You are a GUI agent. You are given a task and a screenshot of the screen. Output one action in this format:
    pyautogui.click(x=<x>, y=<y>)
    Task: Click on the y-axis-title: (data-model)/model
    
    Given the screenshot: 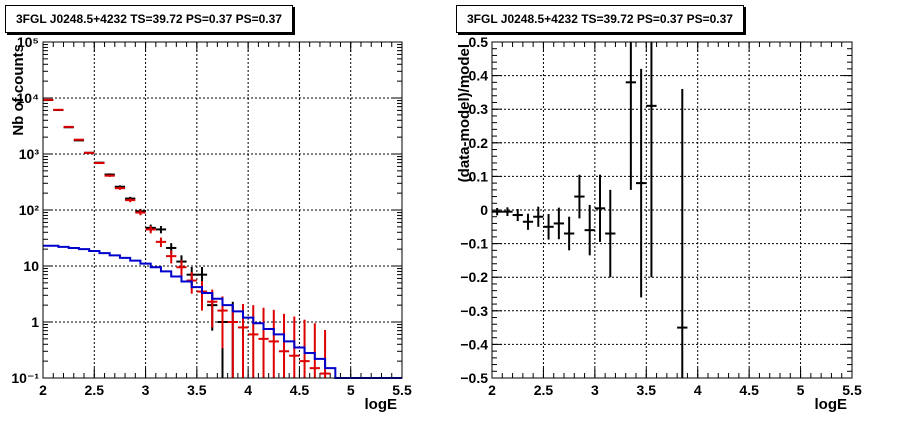 What is the action you would take?
    pyautogui.click(x=464, y=113)
    